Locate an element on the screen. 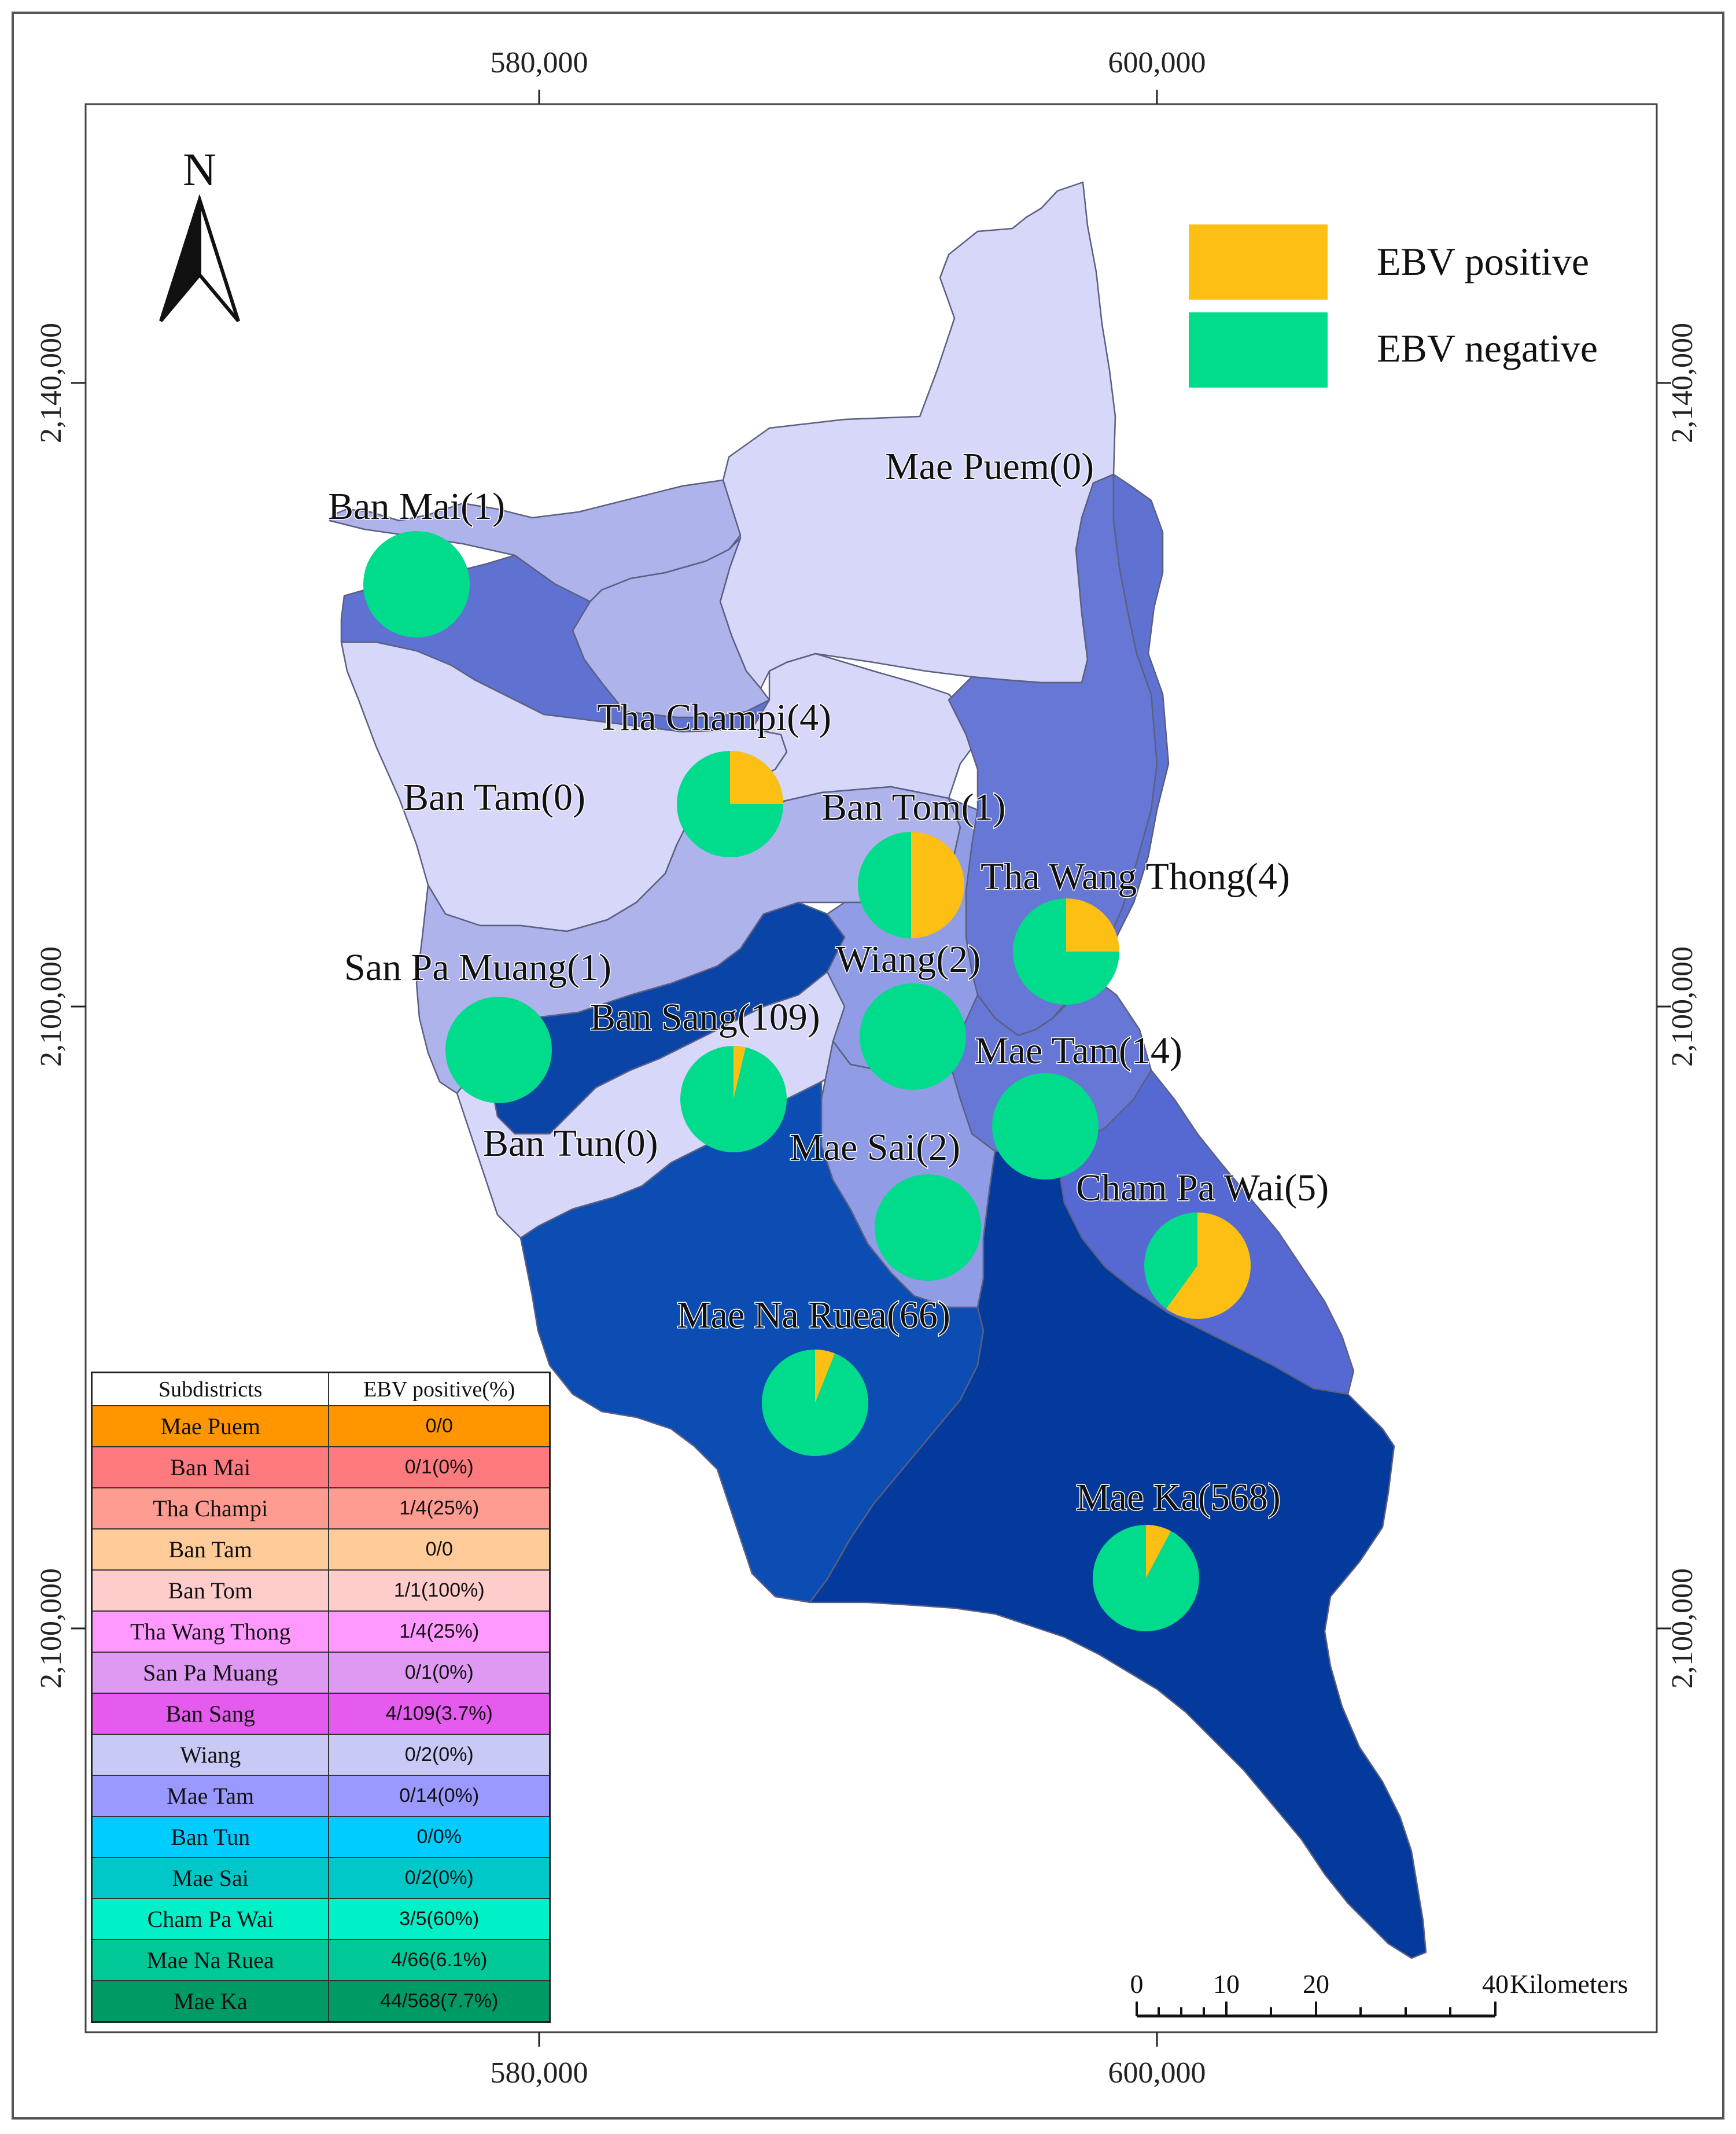 The image size is (1736, 2134). scale-tick-0: 0 is located at coordinates (1137, 1984).